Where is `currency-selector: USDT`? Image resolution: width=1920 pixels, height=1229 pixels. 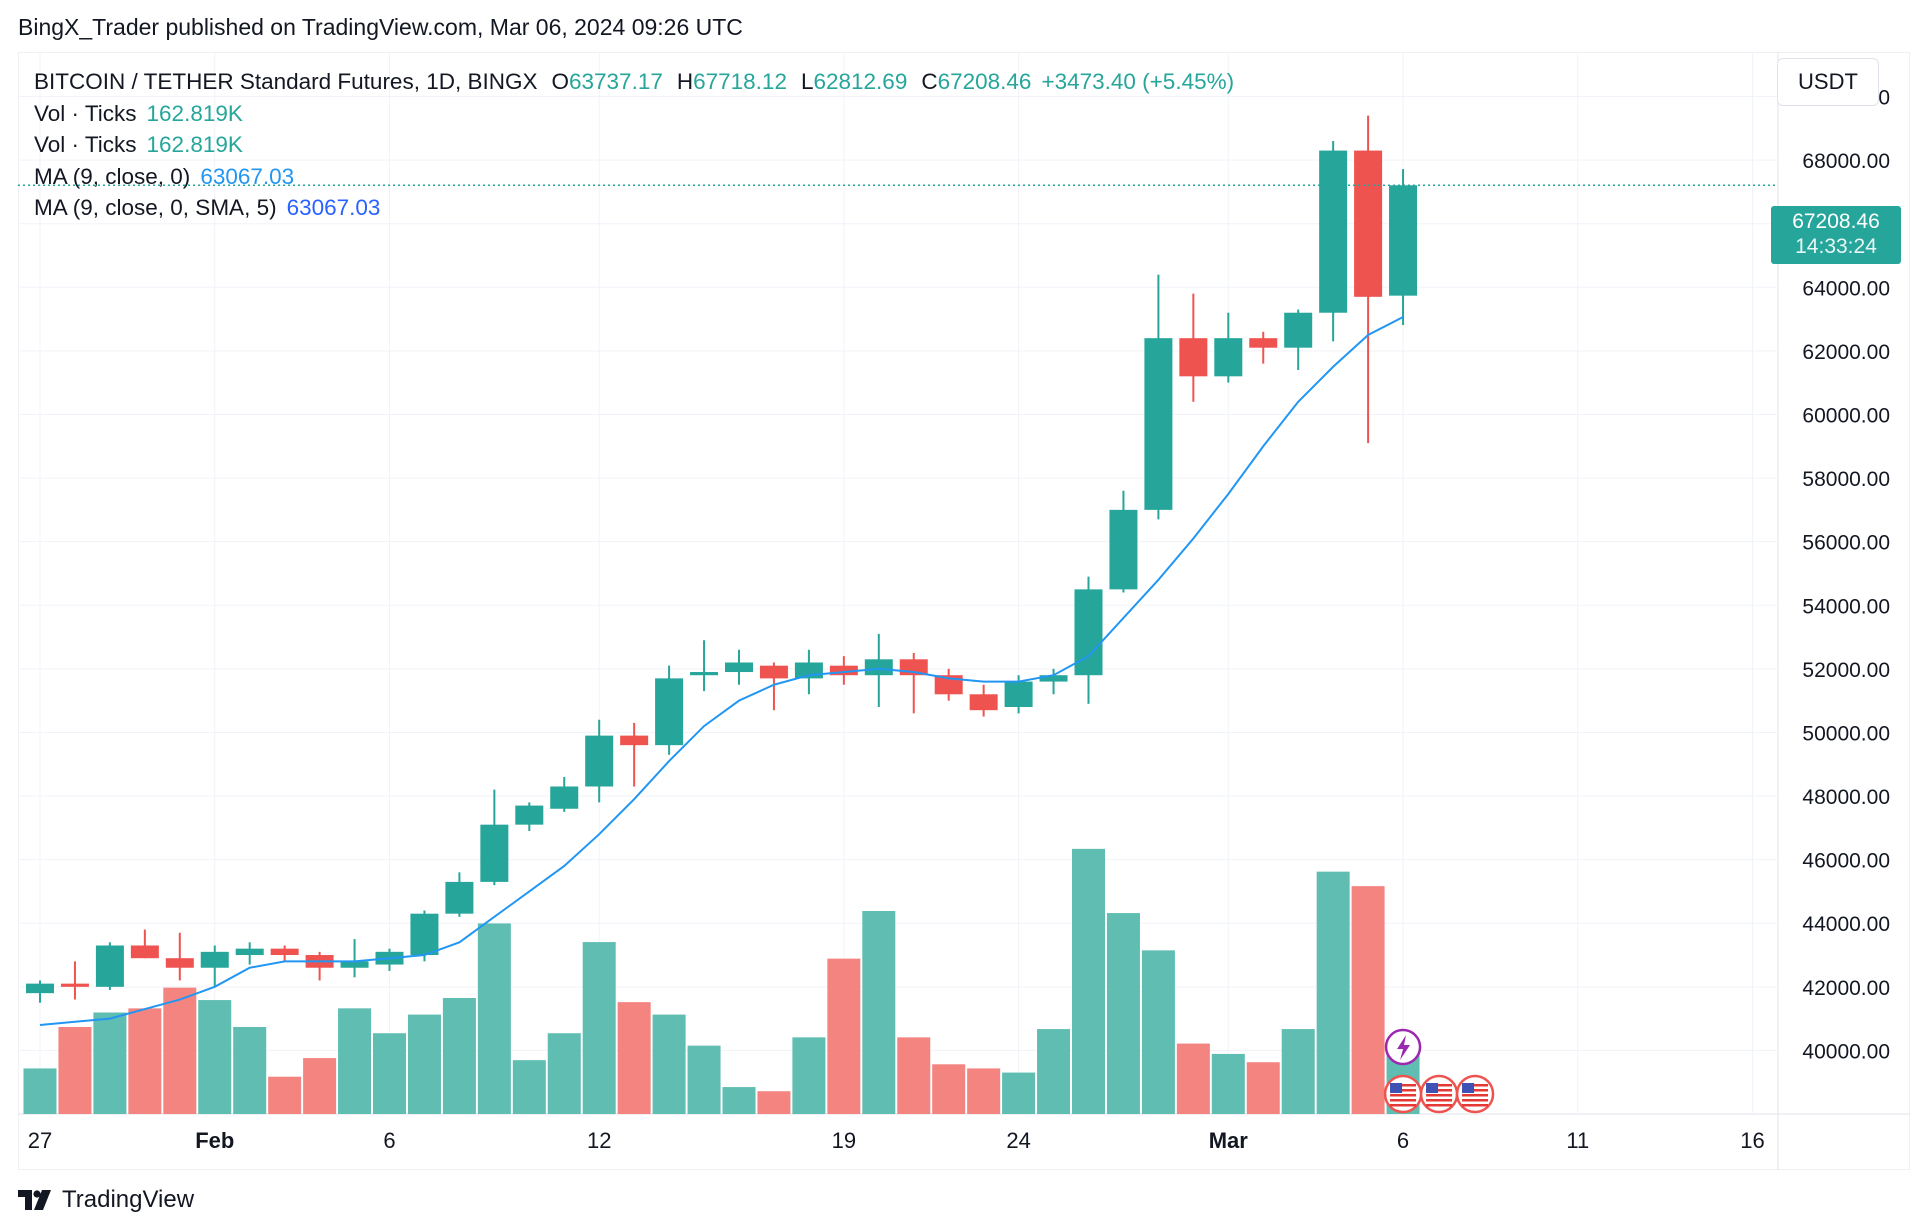
currency-selector: USDT is located at coordinates (1828, 82).